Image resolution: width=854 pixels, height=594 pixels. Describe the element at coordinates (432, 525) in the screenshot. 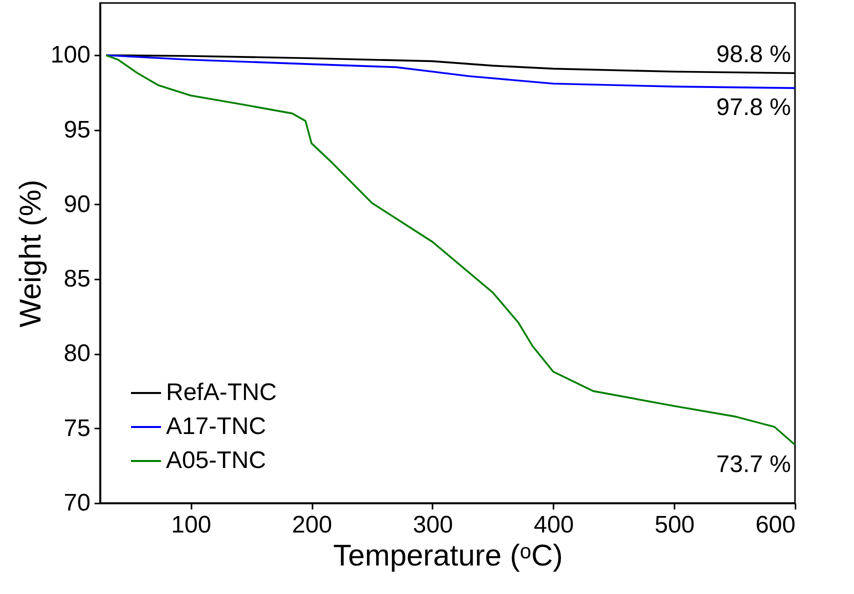

I see `x-tick-label: 300` at that location.